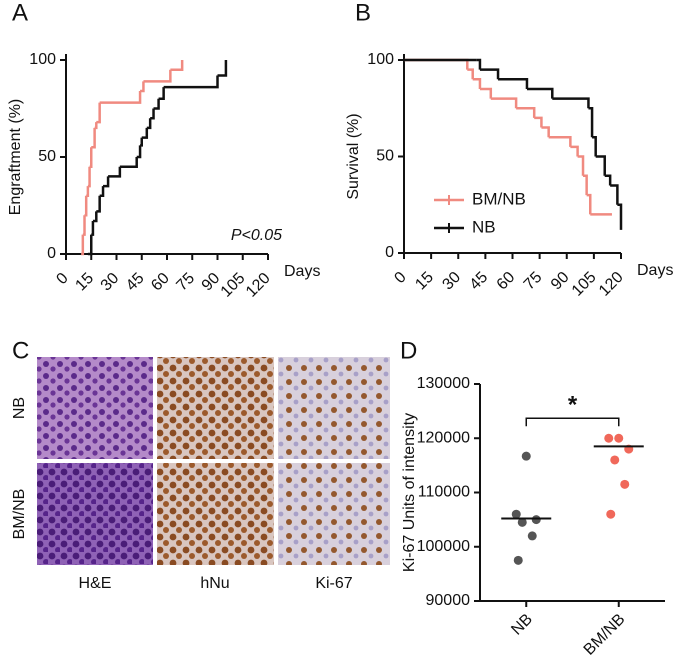  I want to click on x-tick-label: 90, so click(560, 281).